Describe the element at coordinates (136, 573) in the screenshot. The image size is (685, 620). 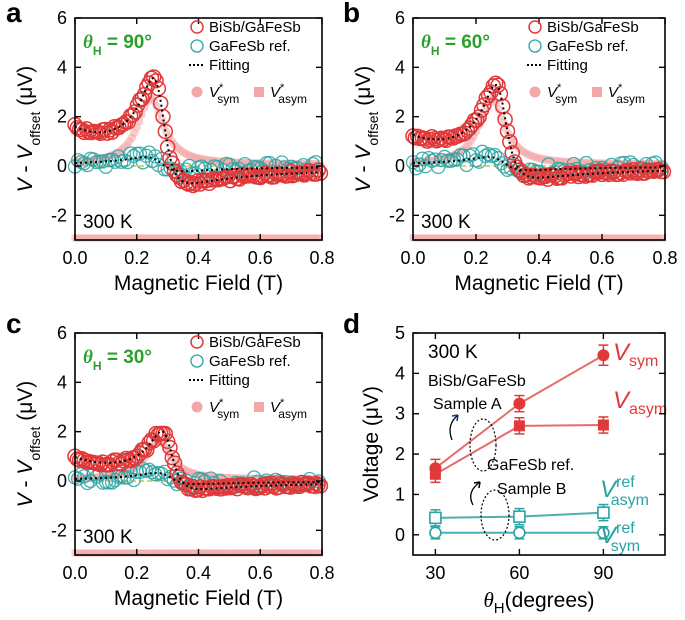
I see `x-tick-label: 0.2` at that location.